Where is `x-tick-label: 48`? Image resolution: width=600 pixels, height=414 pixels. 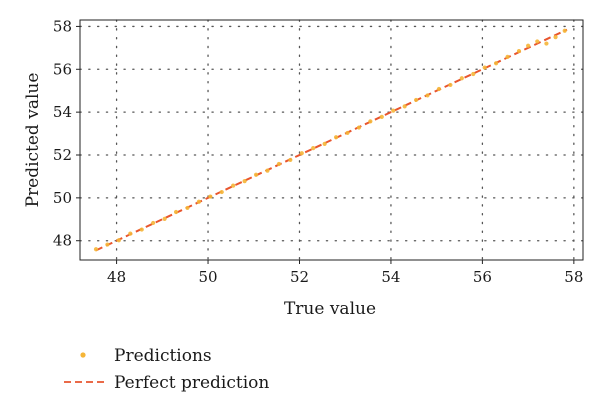
x-tick-label: 48 is located at coordinates (116, 277).